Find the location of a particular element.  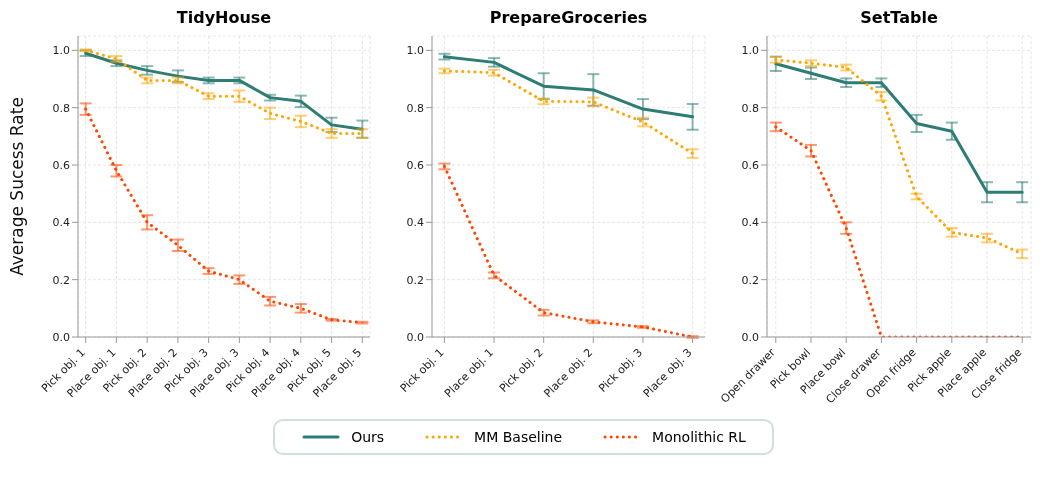

chart-title: SetTable is located at coordinates (899, 18).